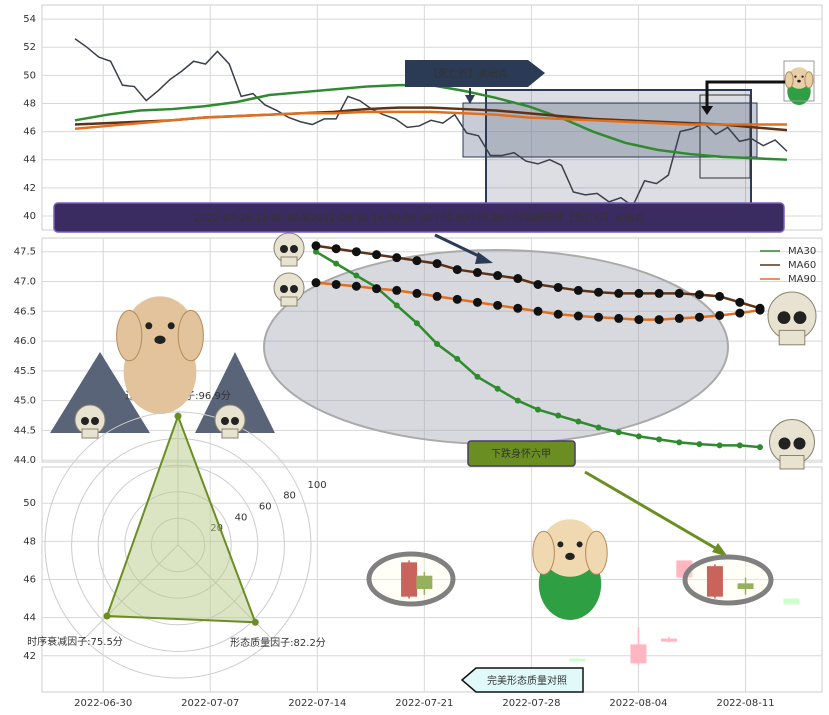 Image resolution: width=829 pixels, height=715 pixels. What do you see at coordinates (29, 580) in the screenshot?
I see `y-tick-label: 46` at bounding box center [29, 580].